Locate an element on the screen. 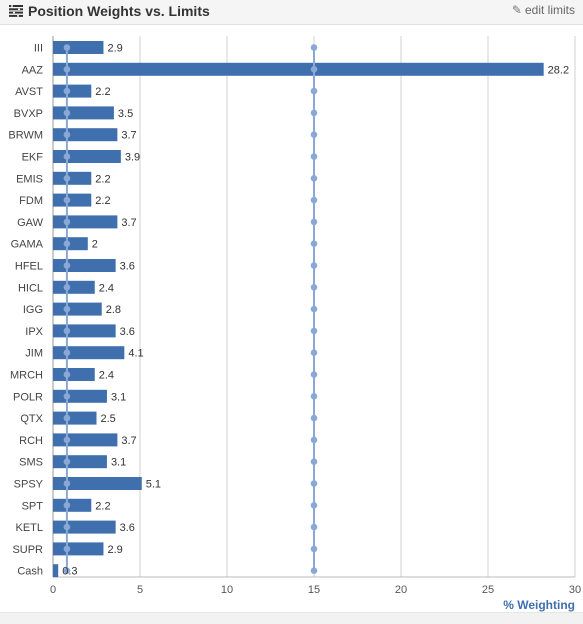 The height and width of the screenshot is (624, 583). bar-supr is located at coordinates (78, 549).